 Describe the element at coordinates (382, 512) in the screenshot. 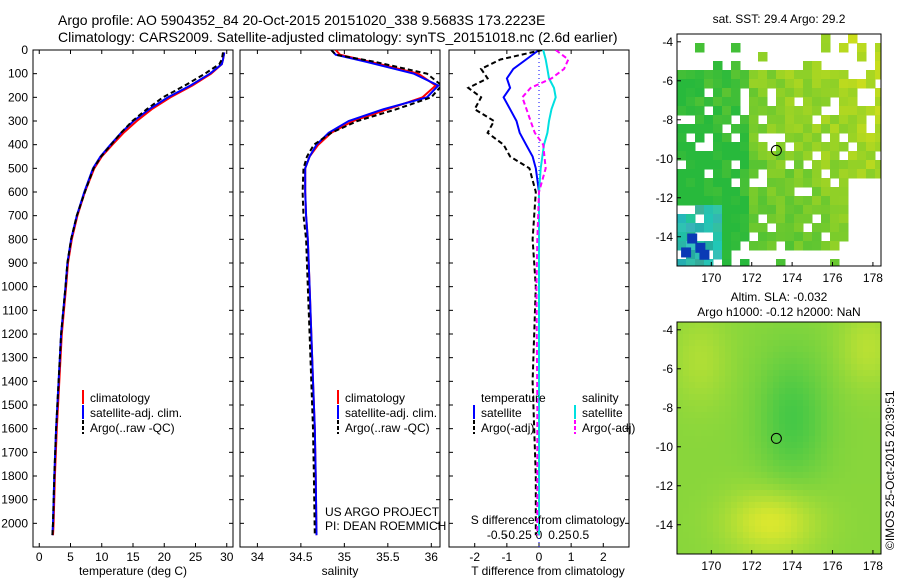

I see `project-line-1: US ARGO PROJECT` at that location.